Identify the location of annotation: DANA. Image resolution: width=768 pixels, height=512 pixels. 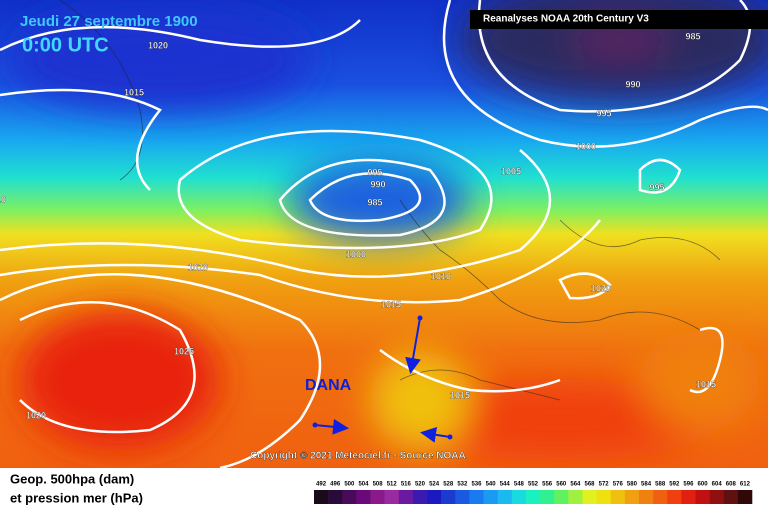
(328, 385).